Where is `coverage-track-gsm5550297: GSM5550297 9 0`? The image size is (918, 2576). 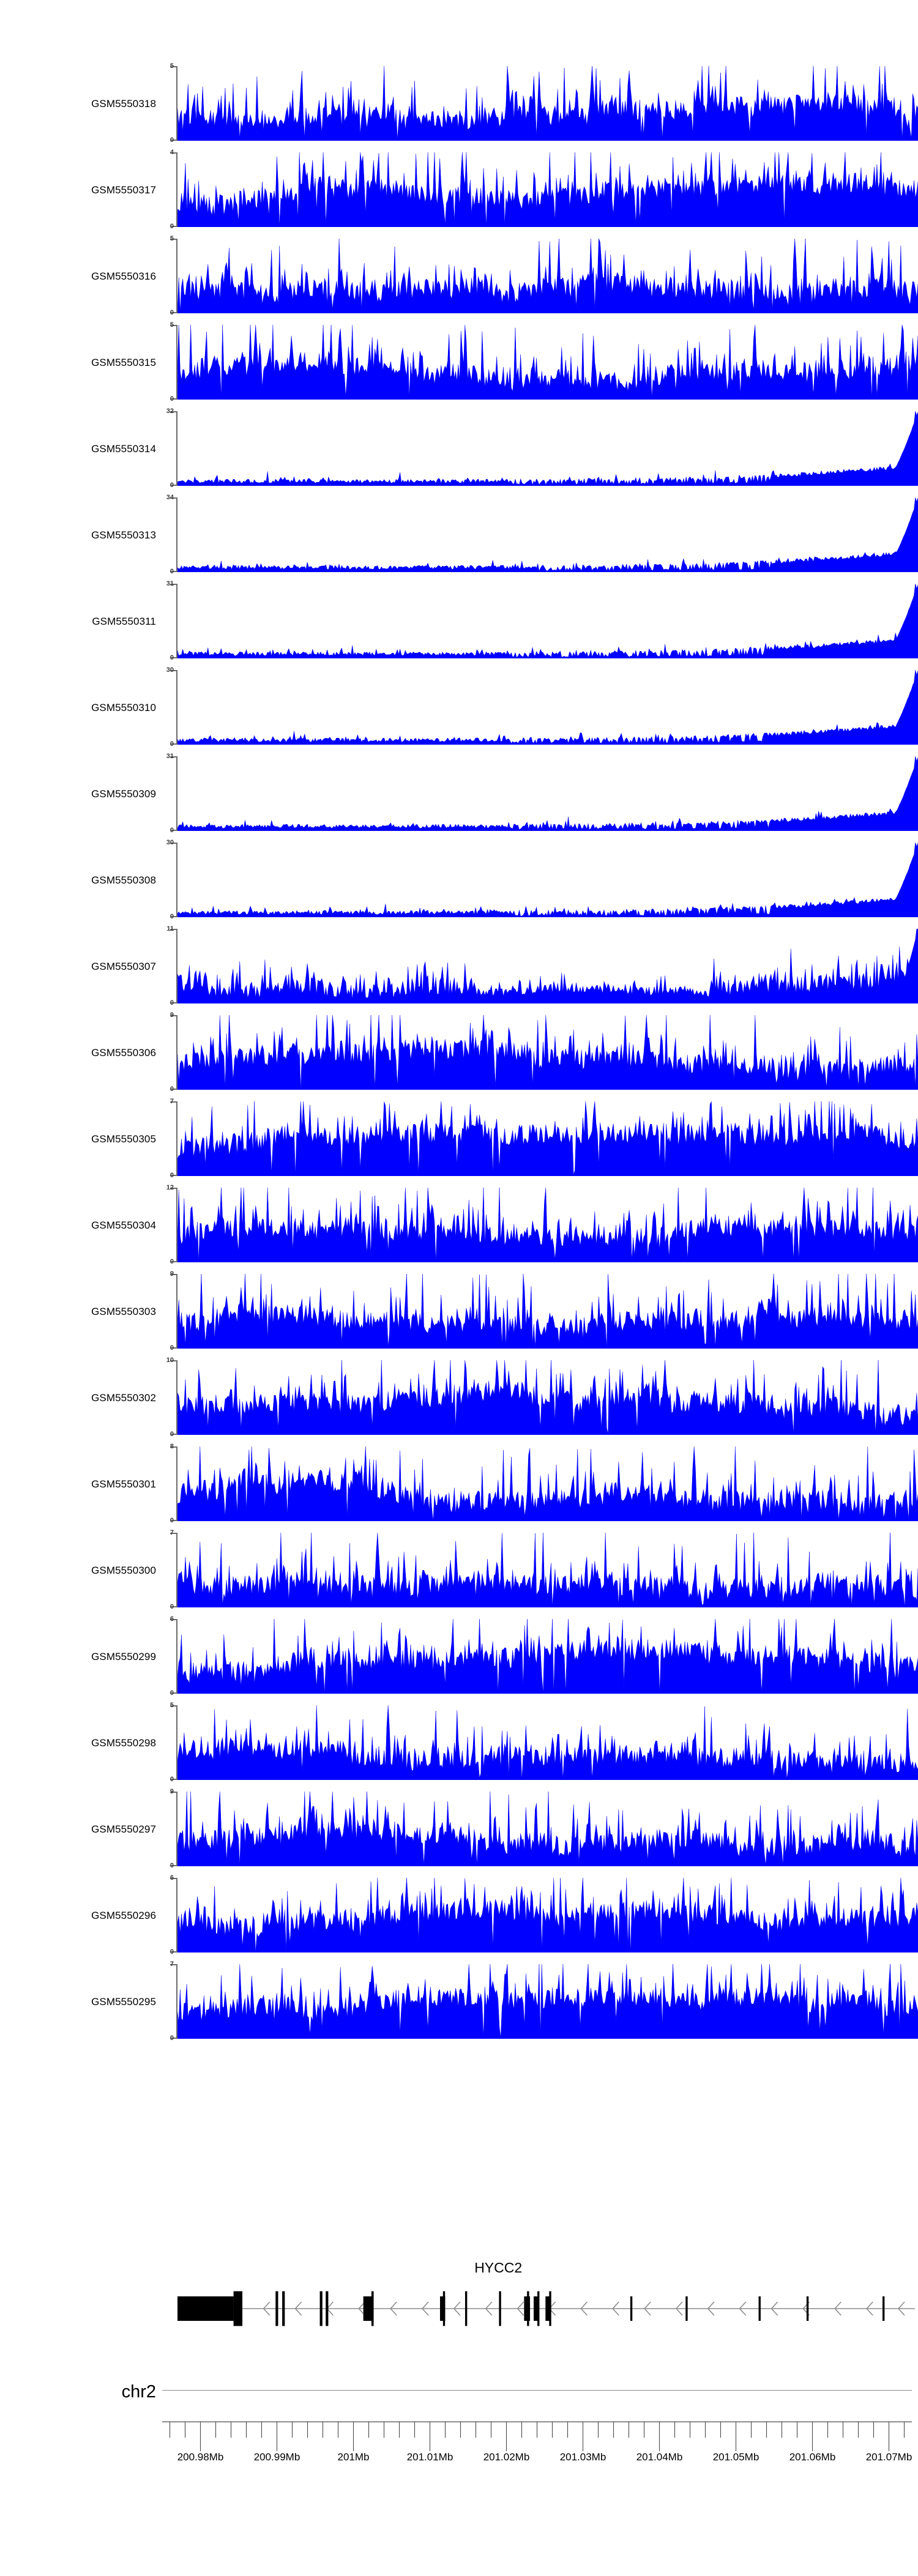 coverage-track-gsm5550297: GSM5550297 9 0 is located at coordinates (459, 1829).